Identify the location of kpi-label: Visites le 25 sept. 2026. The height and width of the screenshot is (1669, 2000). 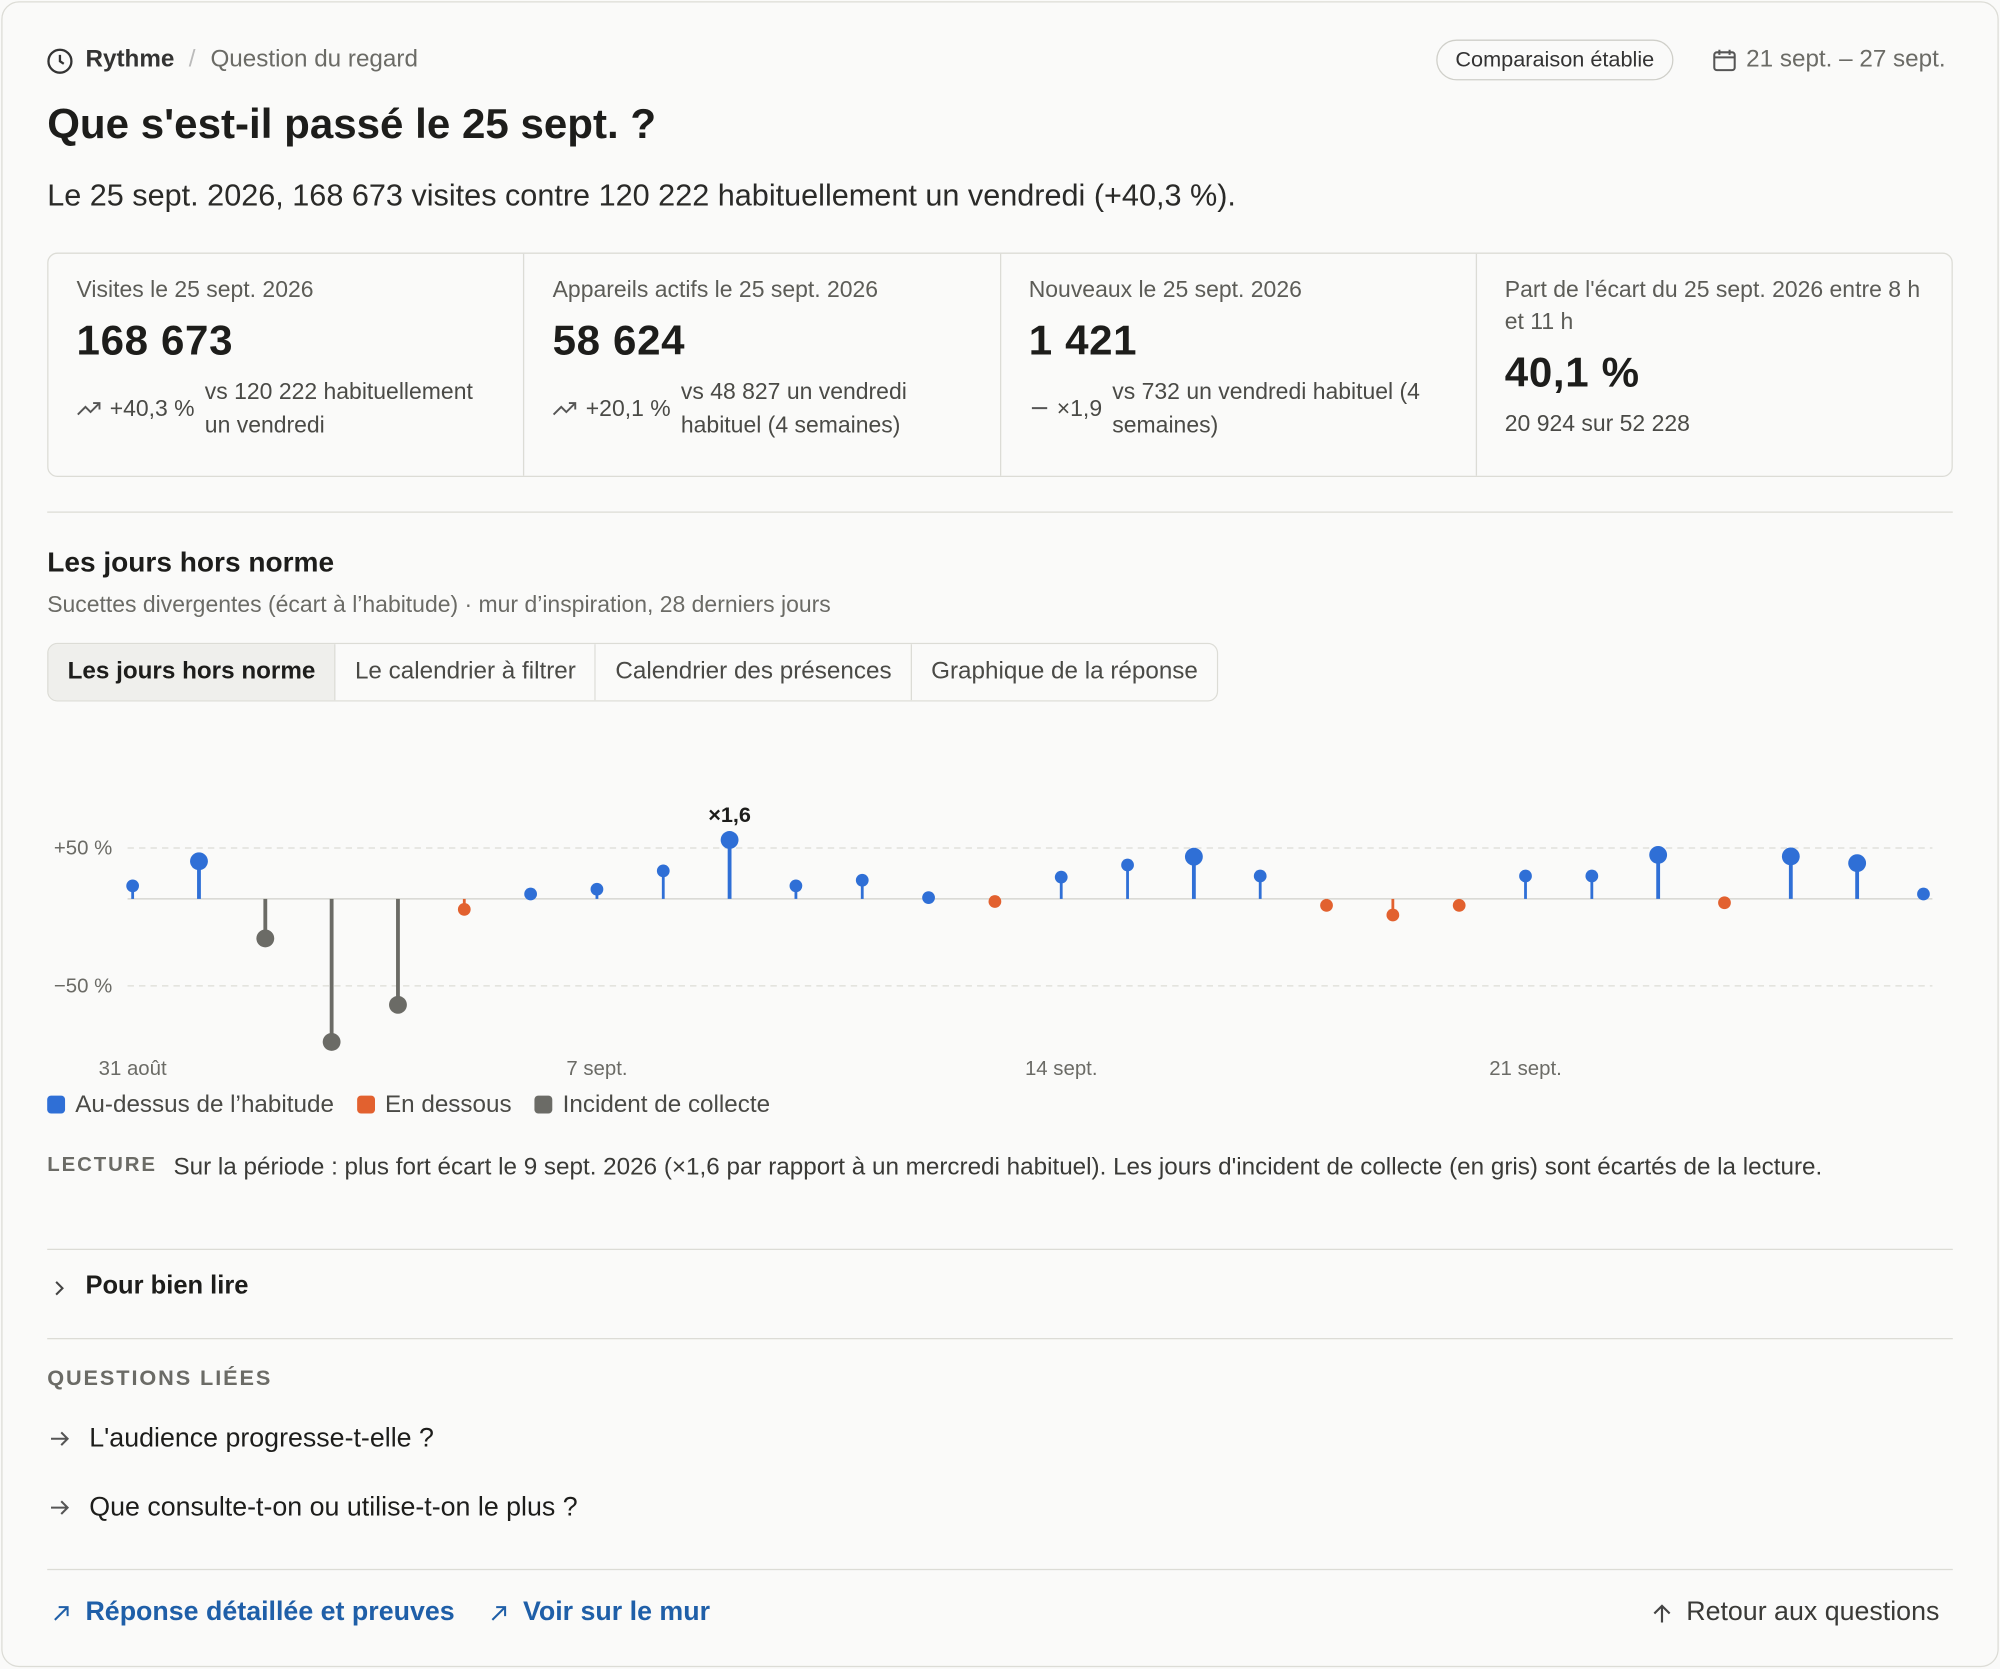
(195, 289).